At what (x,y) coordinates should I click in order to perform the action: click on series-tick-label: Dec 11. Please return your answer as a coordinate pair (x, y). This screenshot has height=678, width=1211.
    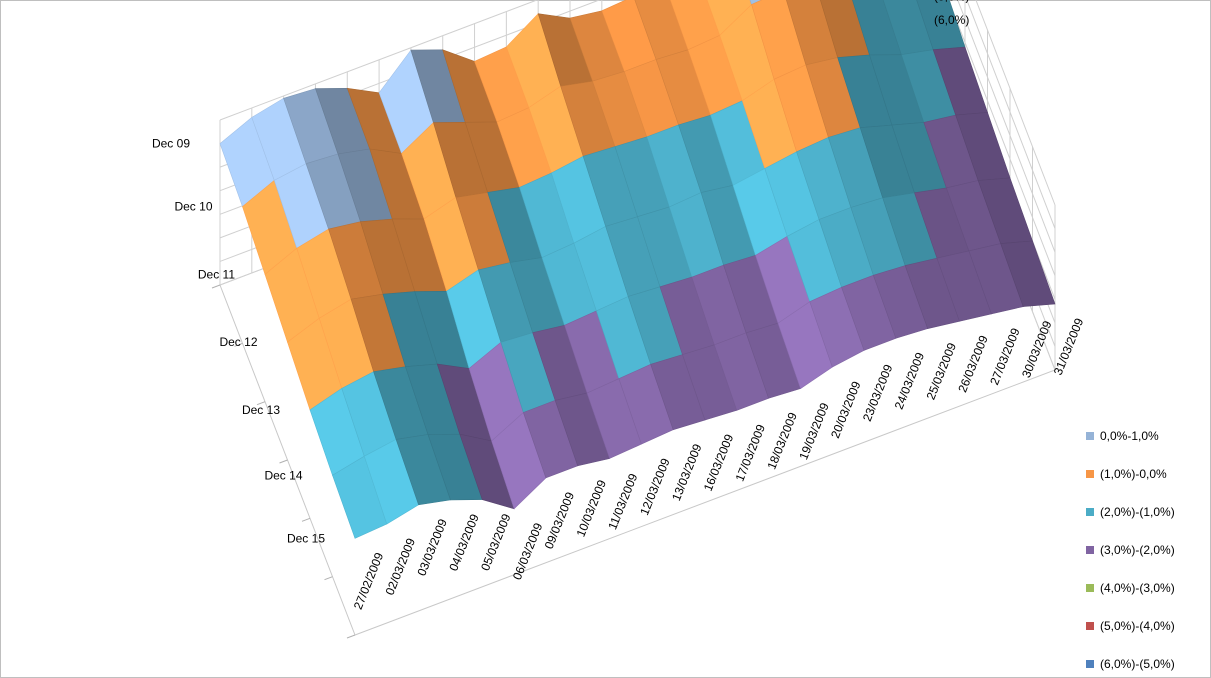
    Looking at the image, I should click on (216, 274).